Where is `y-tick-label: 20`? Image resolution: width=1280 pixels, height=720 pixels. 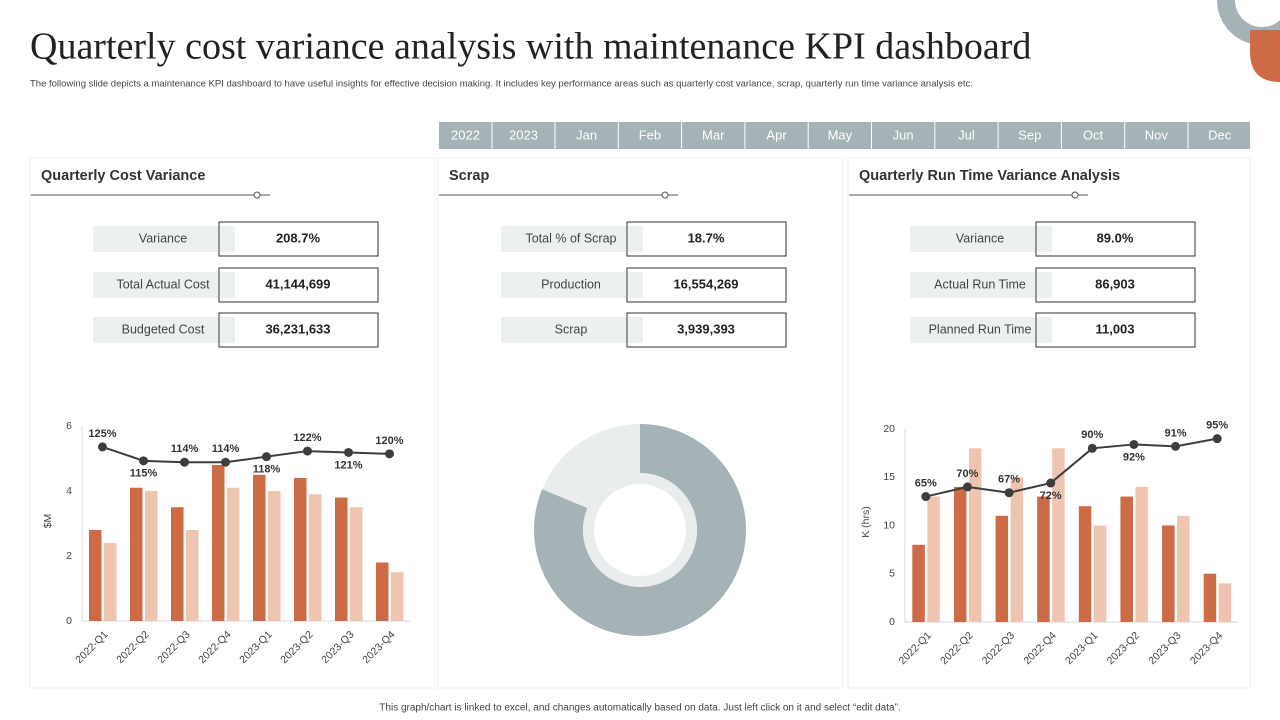 y-tick-label: 20 is located at coordinates (889, 429).